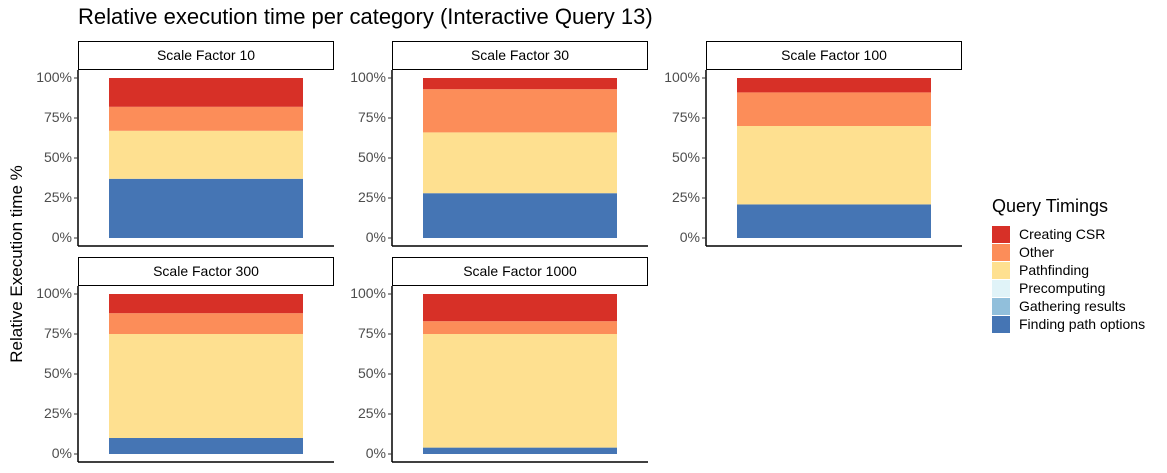  I want to click on legend-label: Creating CSR, so click(1062, 234).